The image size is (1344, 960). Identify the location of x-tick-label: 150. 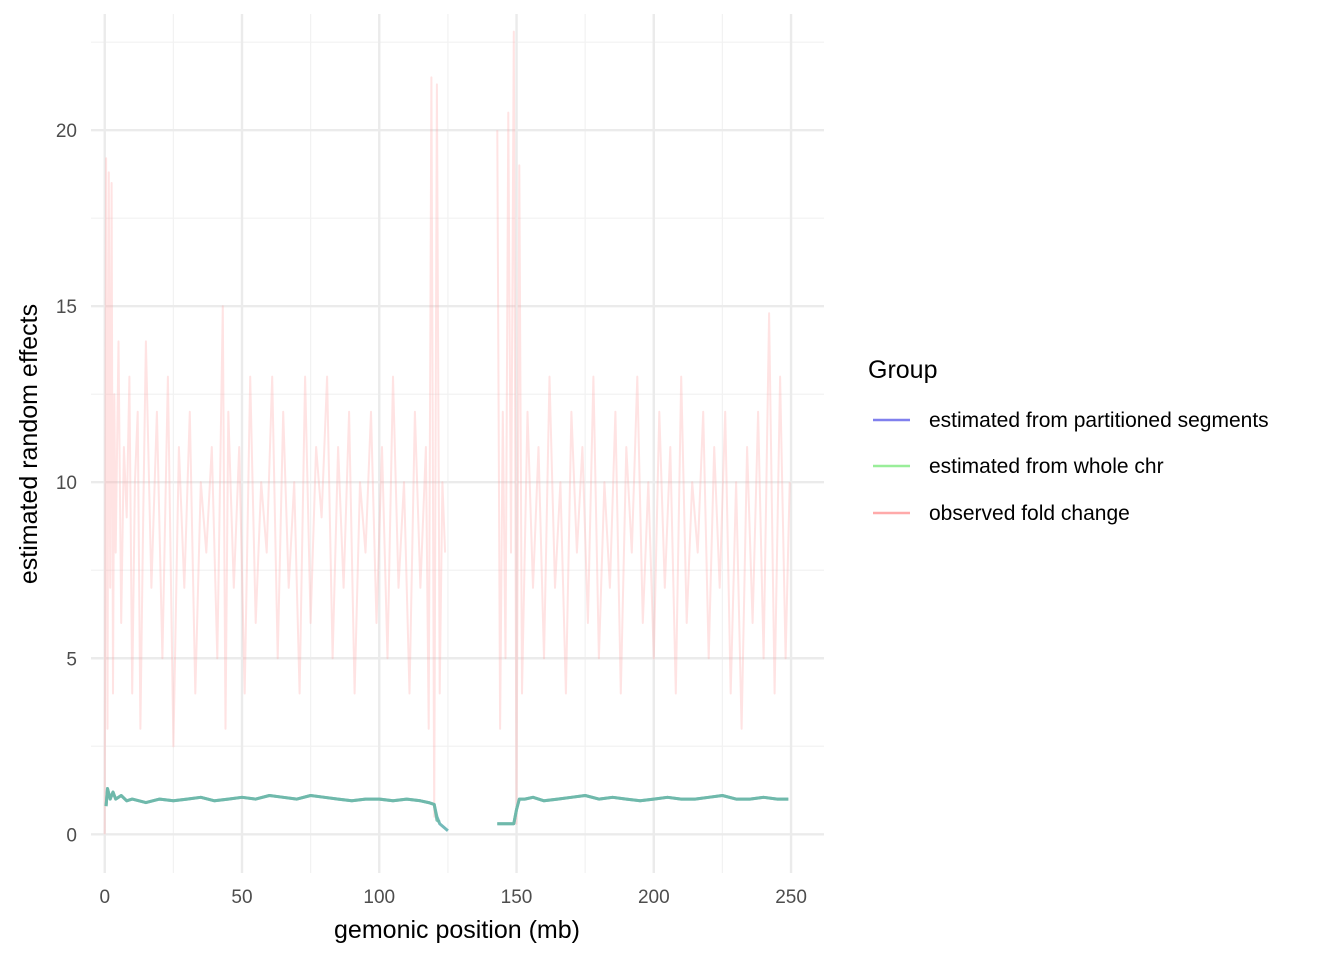
(517, 897).